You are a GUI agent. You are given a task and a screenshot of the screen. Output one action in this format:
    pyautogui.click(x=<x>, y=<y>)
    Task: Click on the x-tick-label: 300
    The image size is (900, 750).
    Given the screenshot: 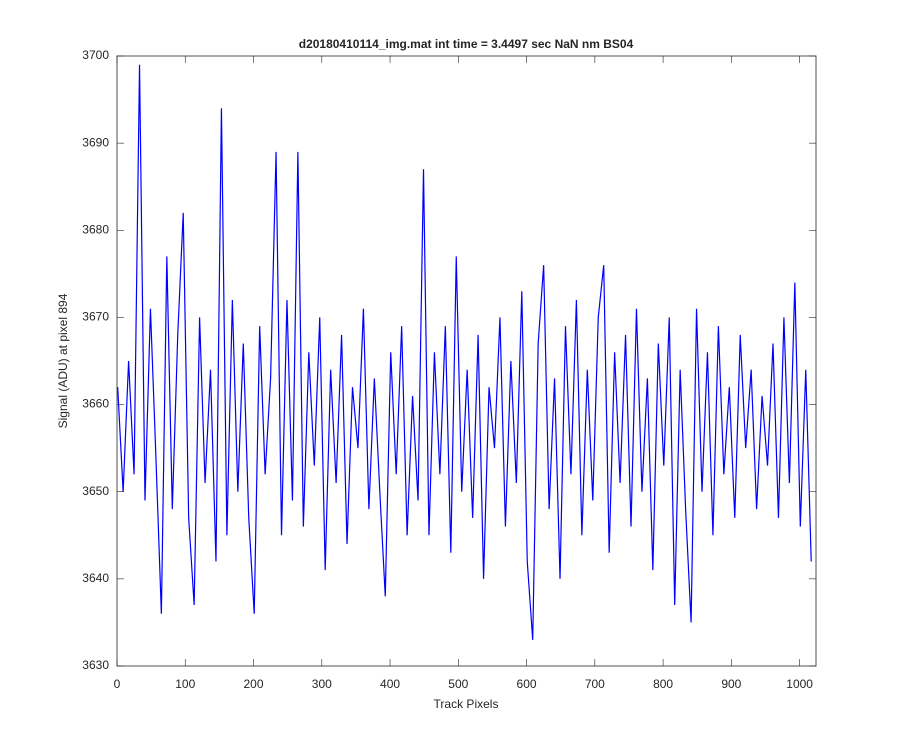 What is the action you would take?
    pyautogui.click(x=322, y=684)
    